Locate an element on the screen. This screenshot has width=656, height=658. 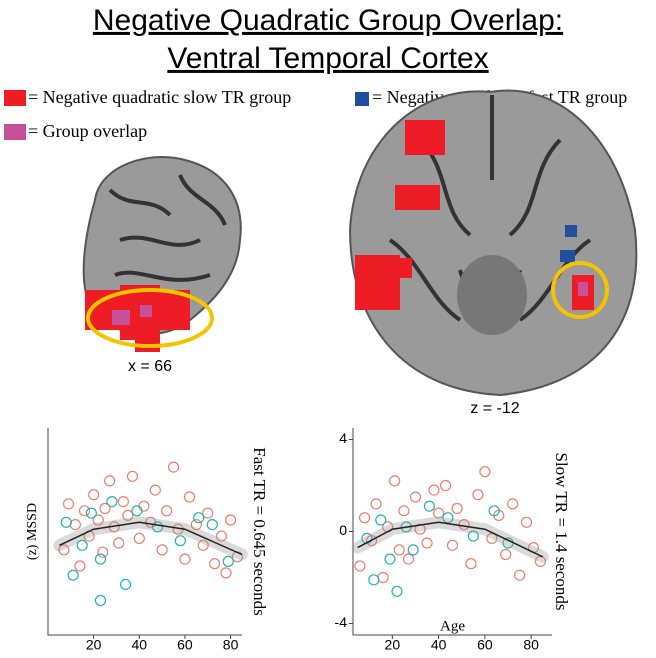
x-tick-label: 60 is located at coordinates (185, 645).